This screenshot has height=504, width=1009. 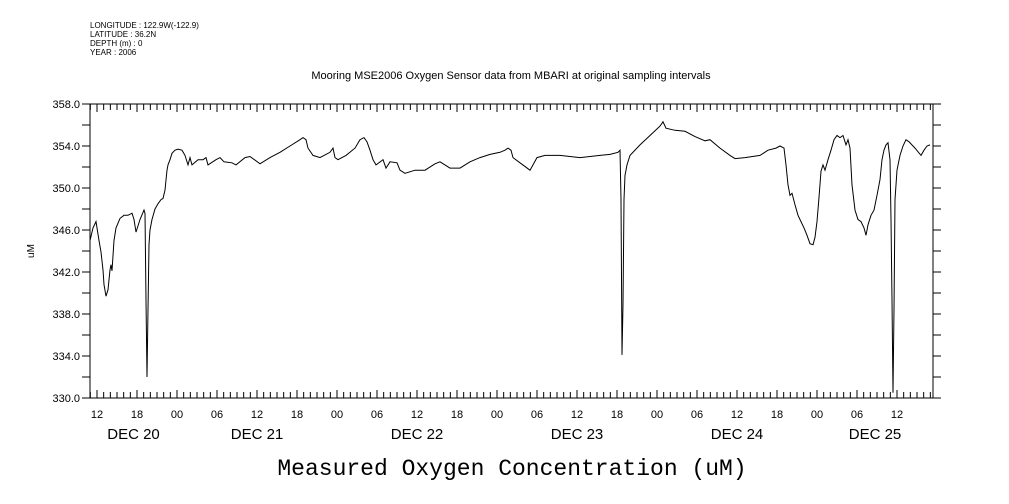 What do you see at coordinates (31, 251) in the screenshot?
I see `y-axis-label: uM` at bounding box center [31, 251].